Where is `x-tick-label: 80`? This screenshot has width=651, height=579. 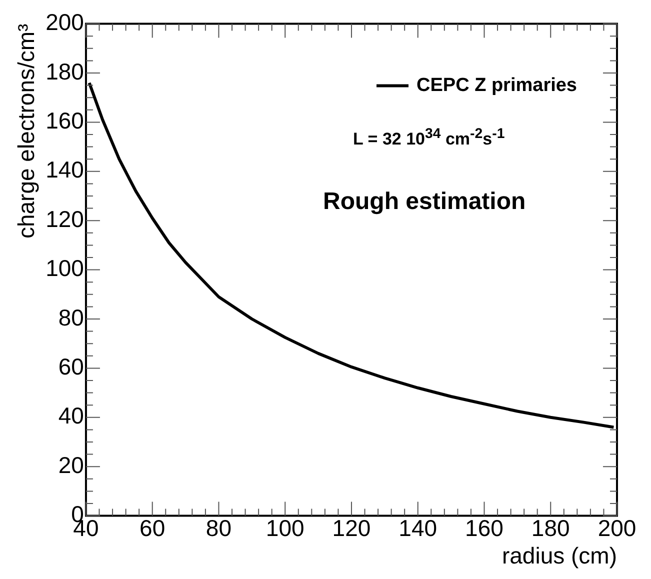
x-tick-label: 80 is located at coordinates (219, 527).